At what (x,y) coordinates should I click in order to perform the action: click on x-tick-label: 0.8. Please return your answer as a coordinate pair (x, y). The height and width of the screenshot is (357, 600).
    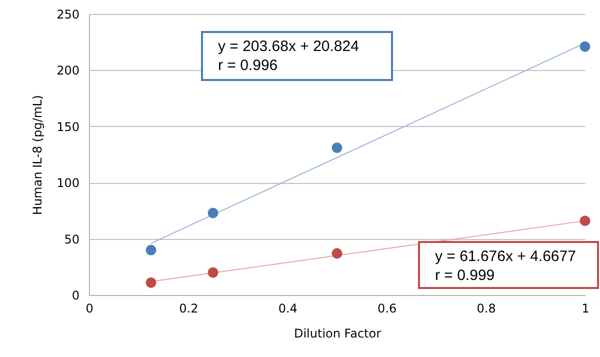
    Looking at the image, I should click on (486, 309).